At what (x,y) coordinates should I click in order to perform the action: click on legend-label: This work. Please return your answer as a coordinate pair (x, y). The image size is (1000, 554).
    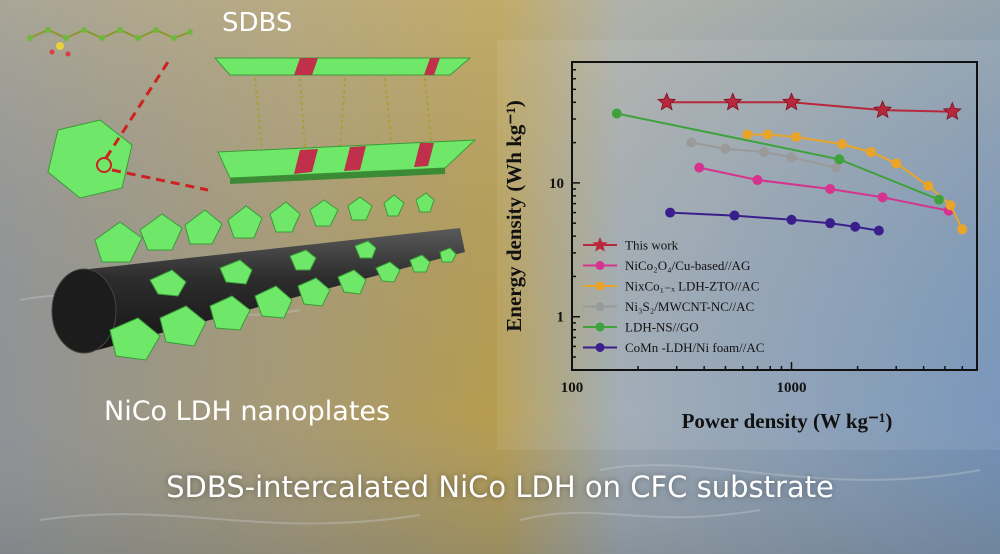
    Looking at the image, I should click on (652, 245).